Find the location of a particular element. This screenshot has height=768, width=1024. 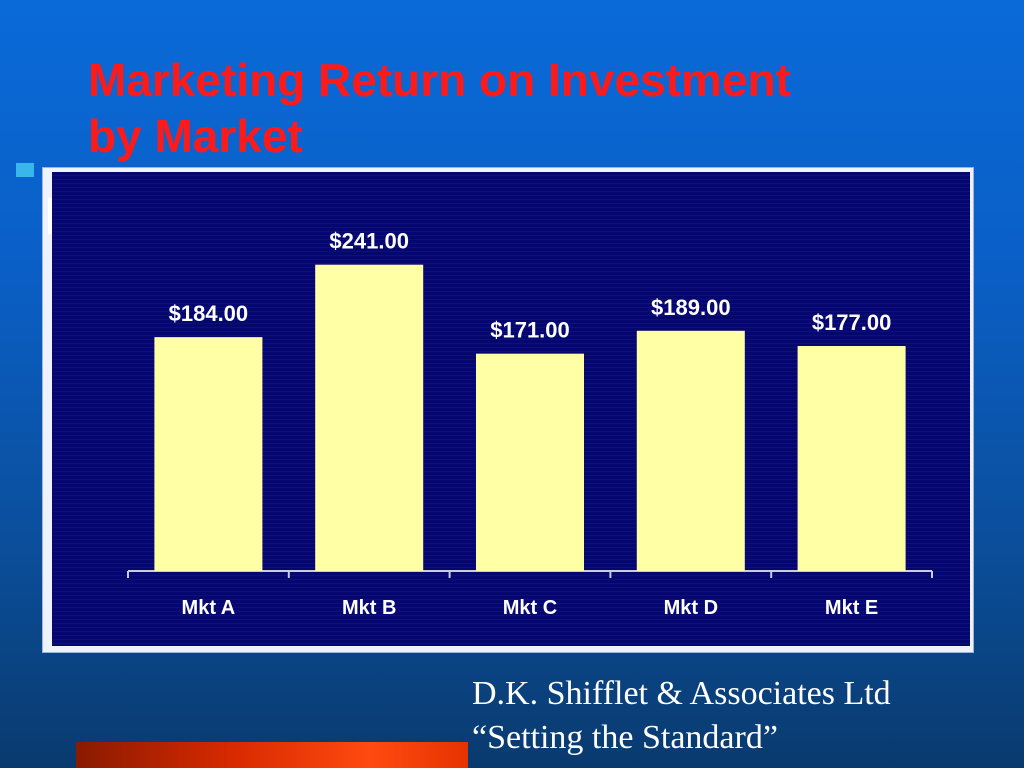

x-tick-label: Mkt A is located at coordinates (209, 608).